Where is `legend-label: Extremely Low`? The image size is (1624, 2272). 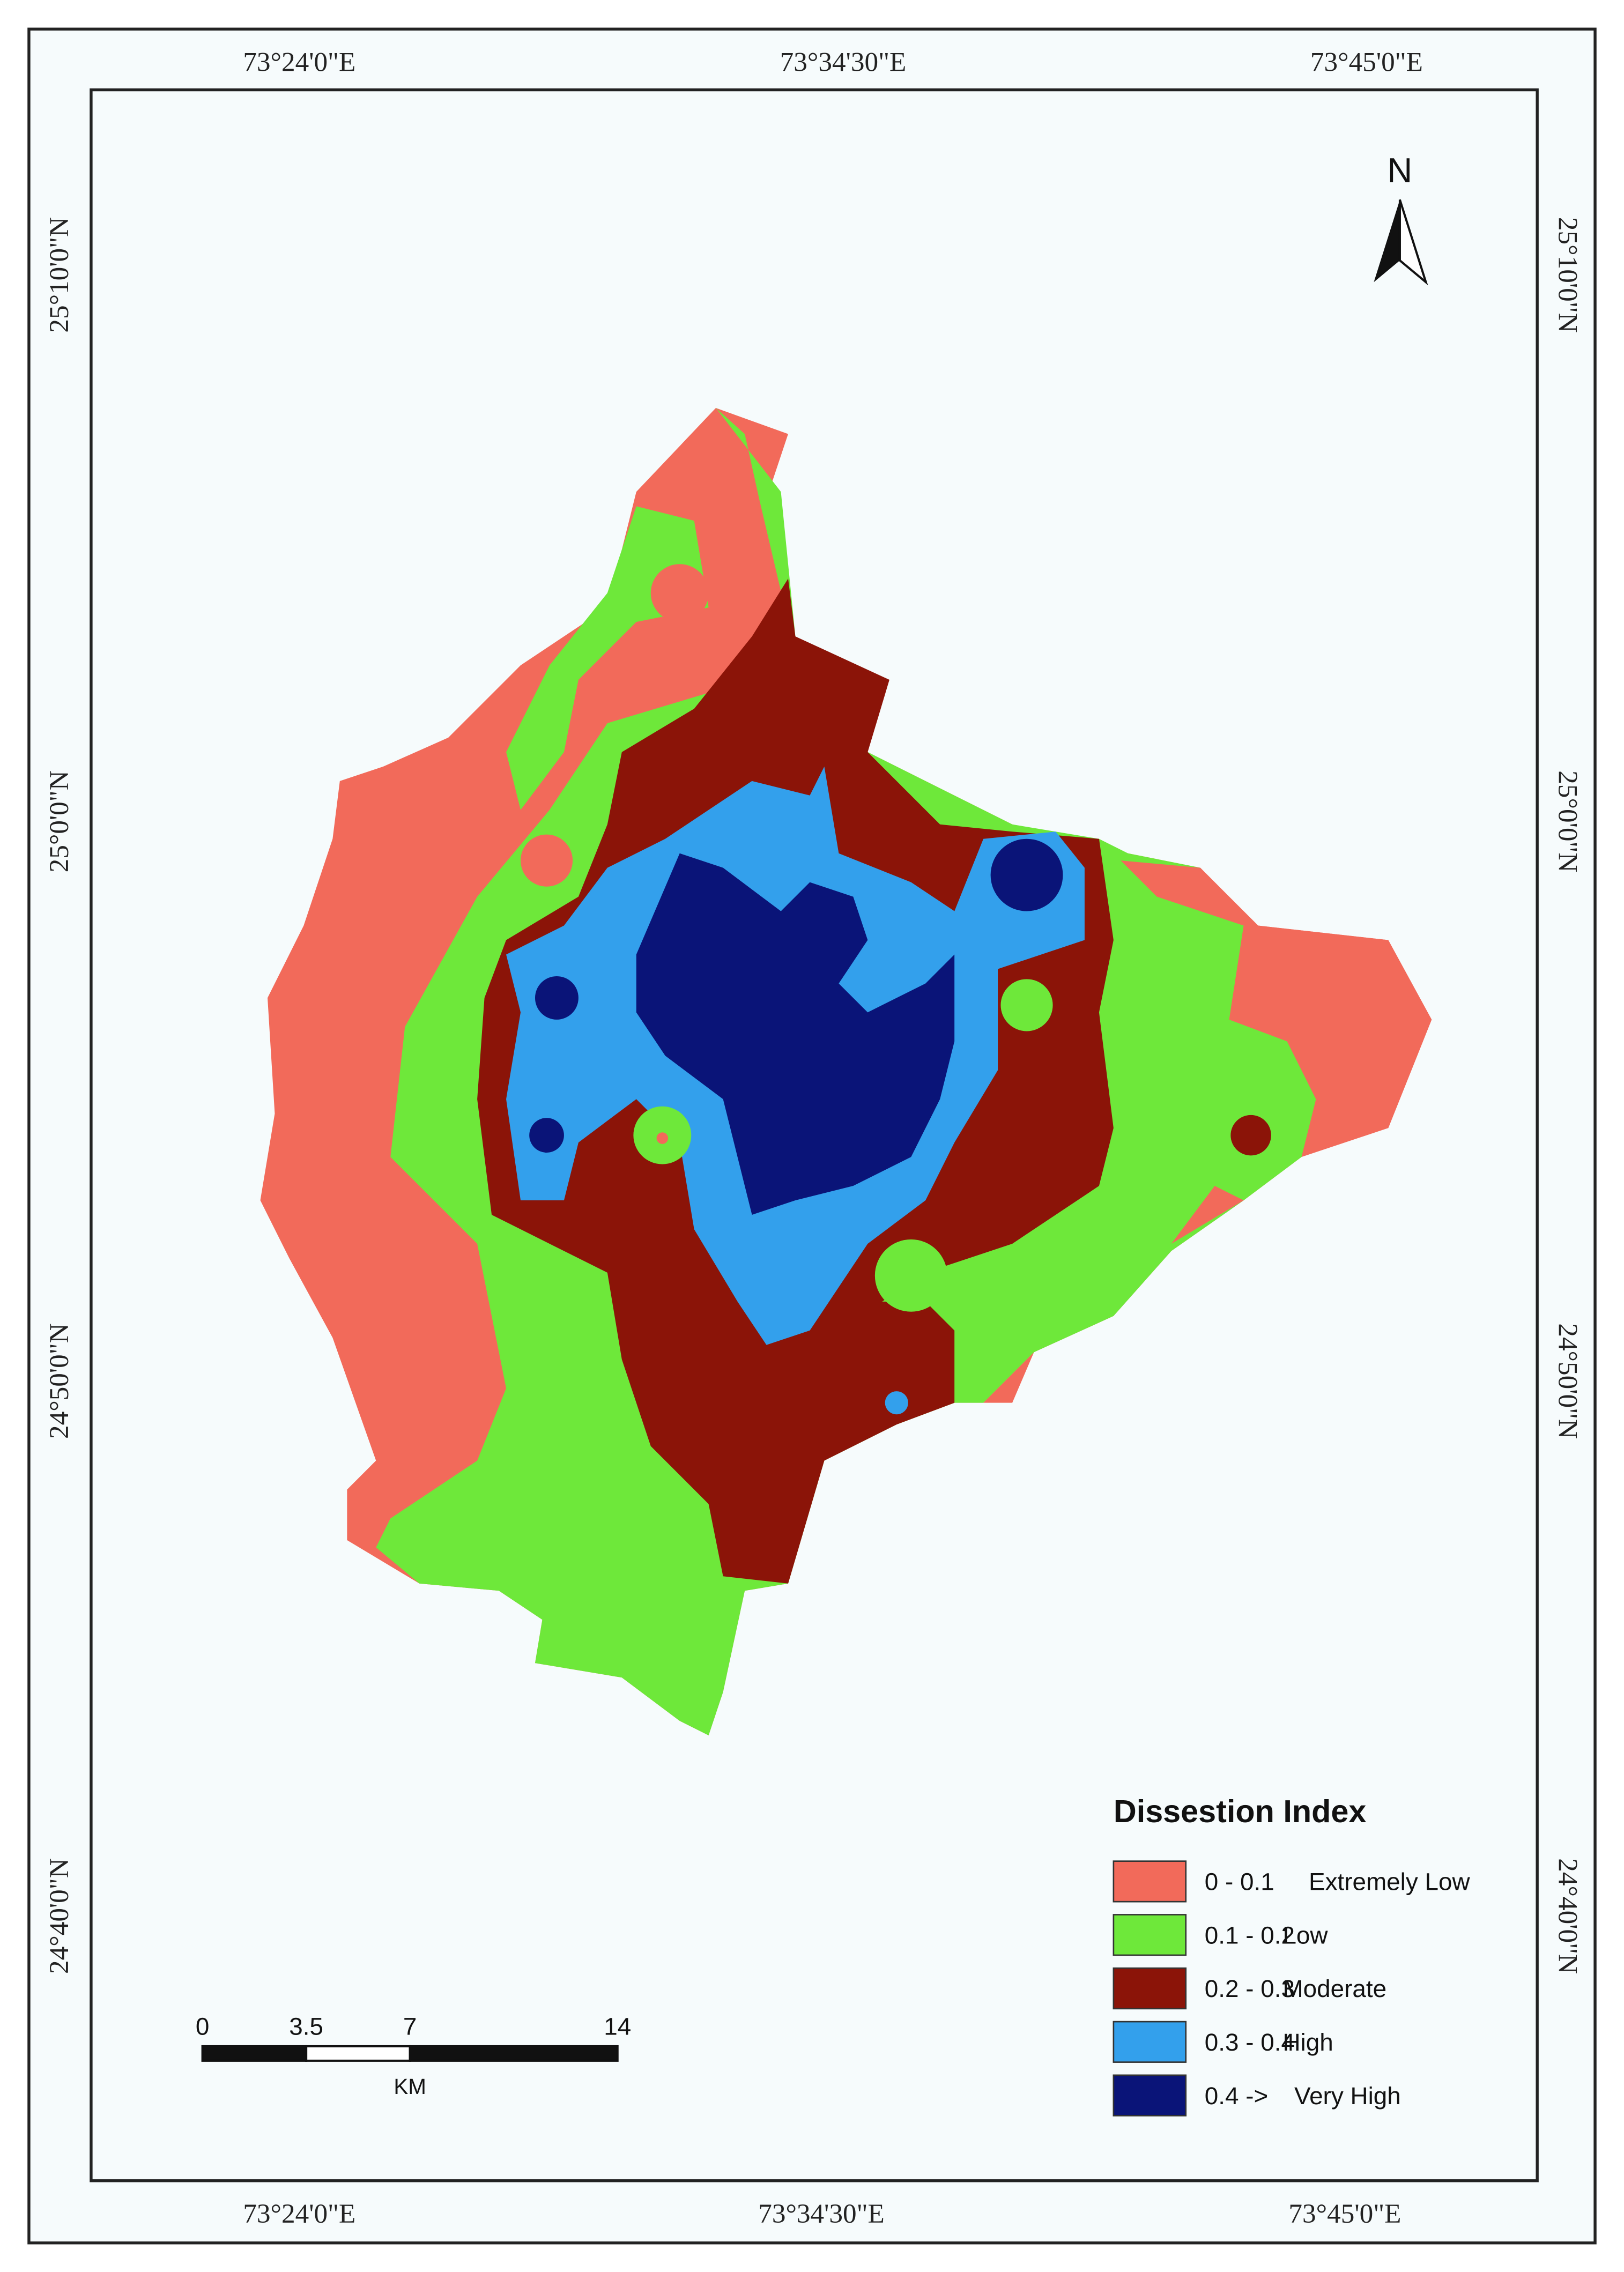 legend-label: Extremely Low is located at coordinates (1390, 1882).